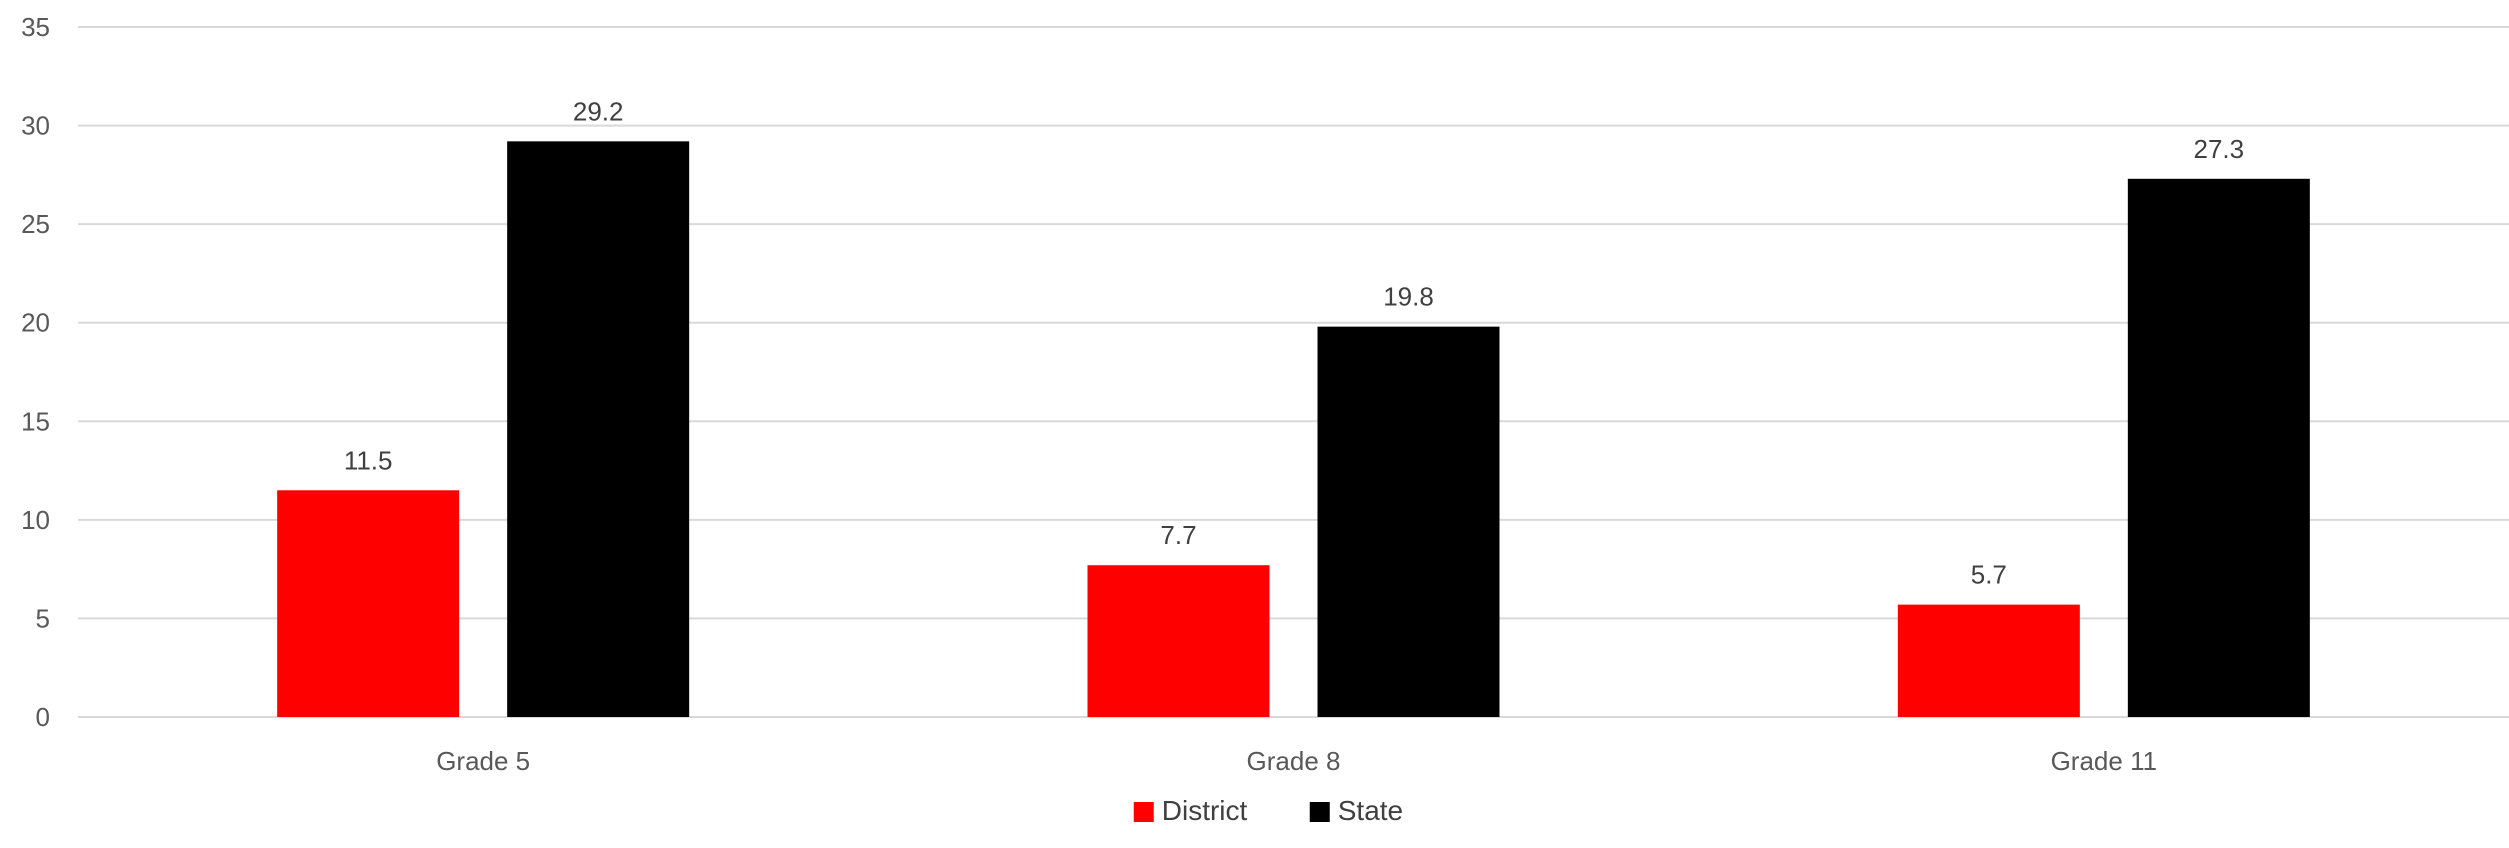  I want to click on data-label: 5.7, so click(1989, 575).